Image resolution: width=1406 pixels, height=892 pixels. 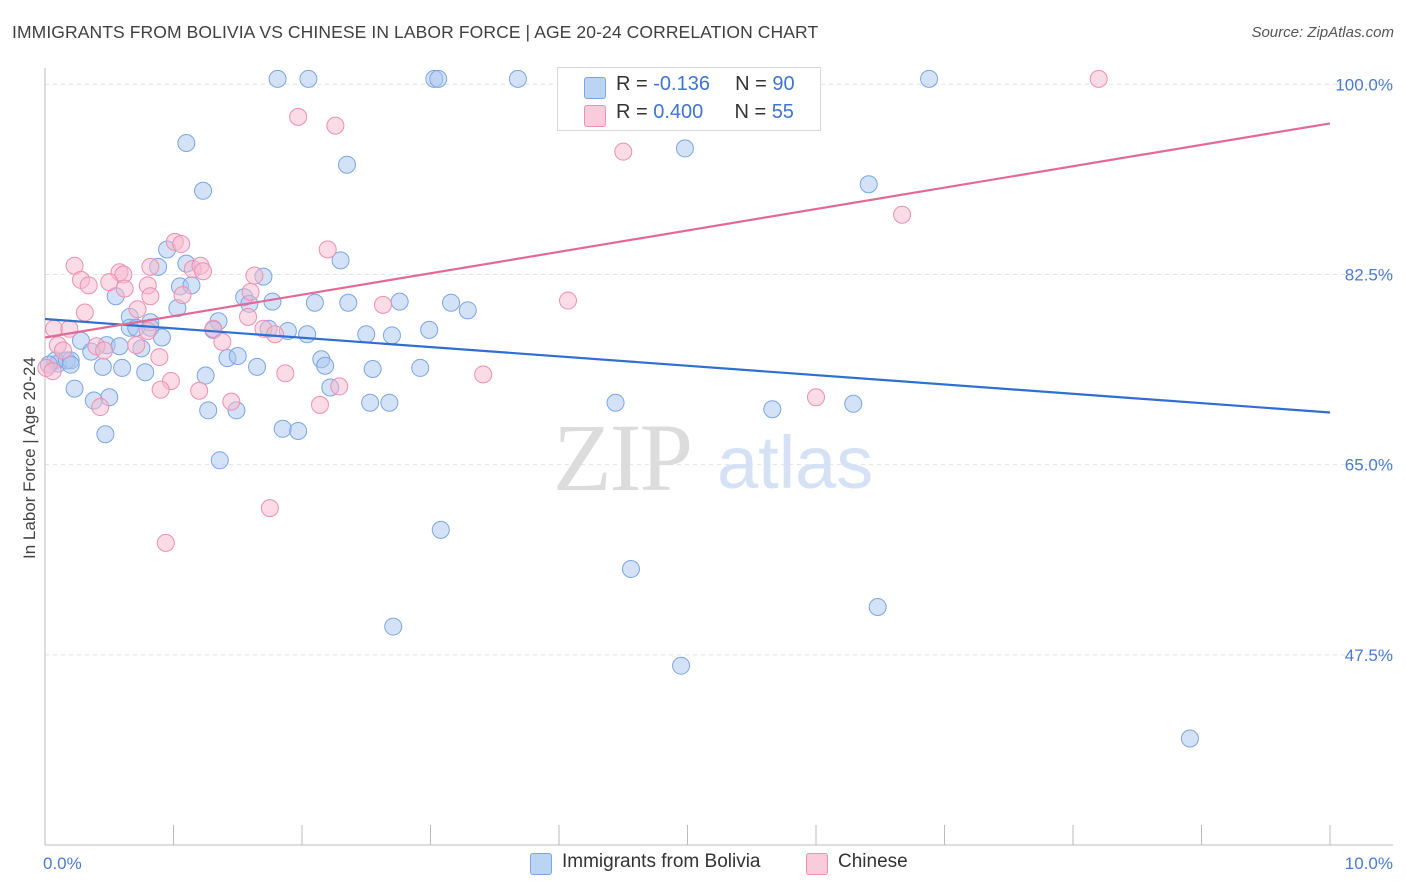 I want to click on watermark-zip: ZIP, so click(x=622, y=457).